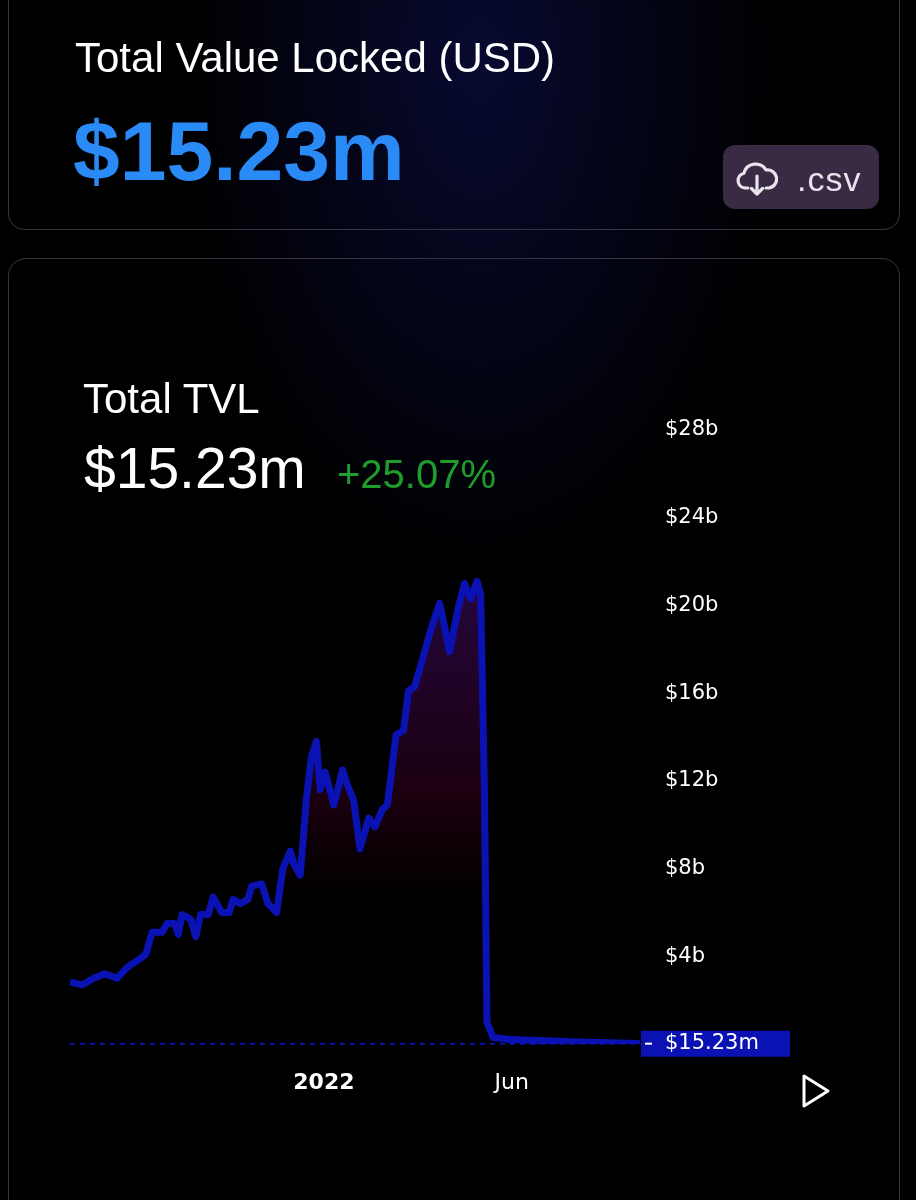 Image resolution: width=916 pixels, height=1200 pixels. What do you see at coordinates (712, 1042) in the screenshot?
I see `ref-line-label: $15.23m` at bounding box center [712, 1042].